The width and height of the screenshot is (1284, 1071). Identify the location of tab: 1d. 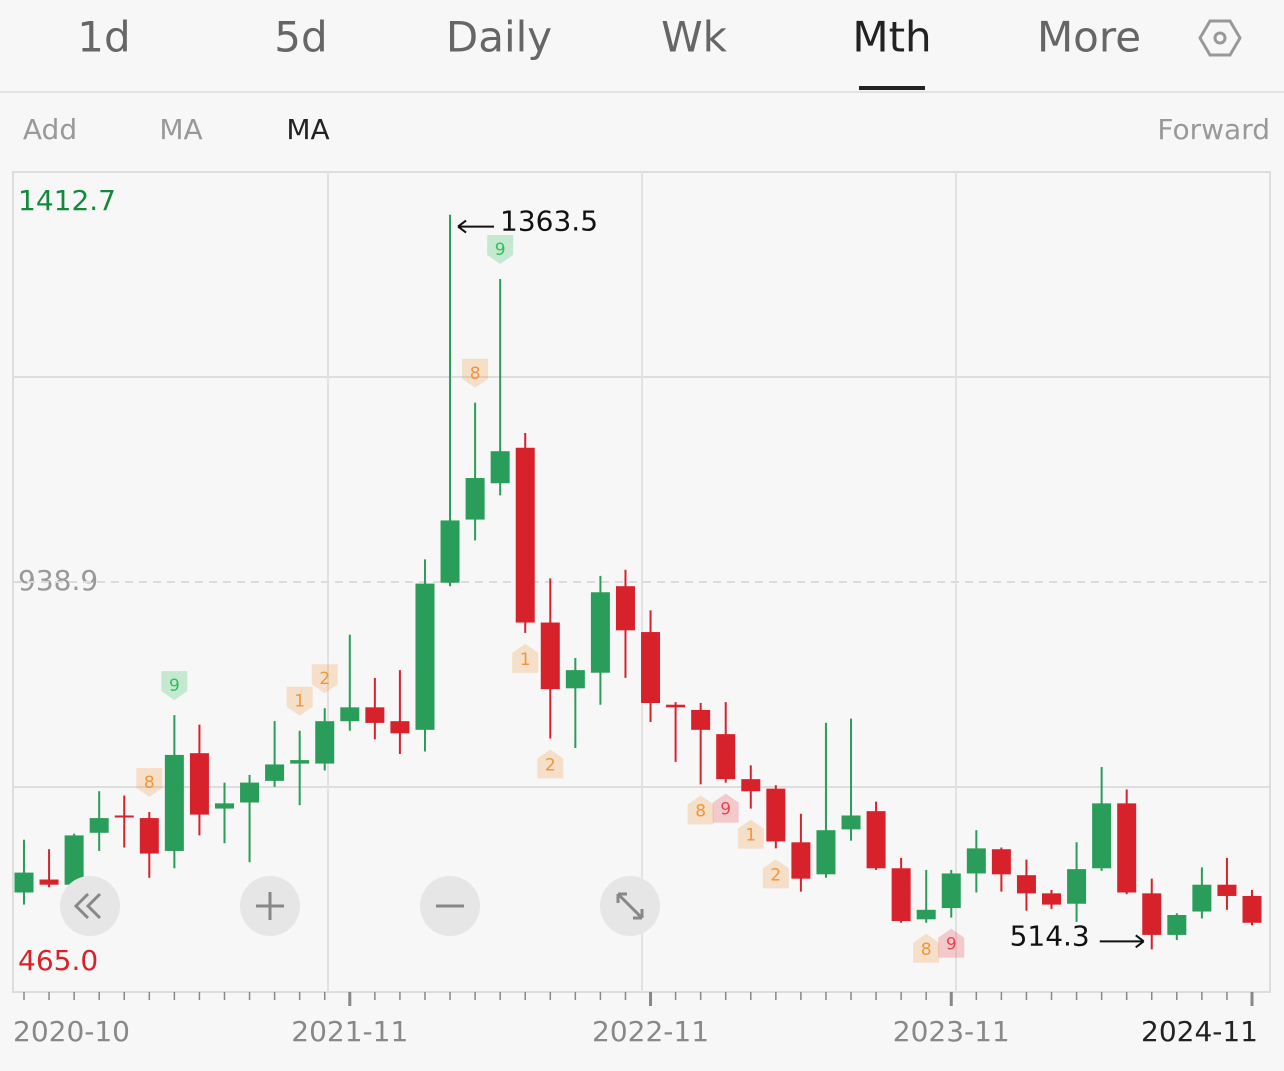
(103, 37).